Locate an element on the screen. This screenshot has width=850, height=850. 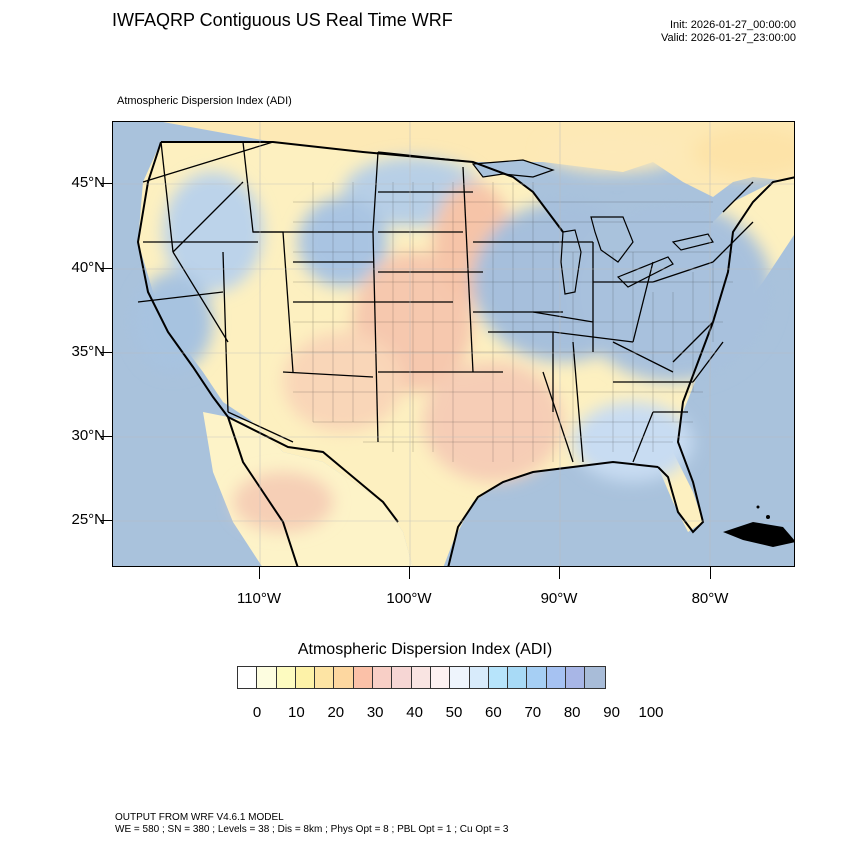
legend-title: Atmospheric Dispersion Index (ADI) is located at coordinates (425, 649).